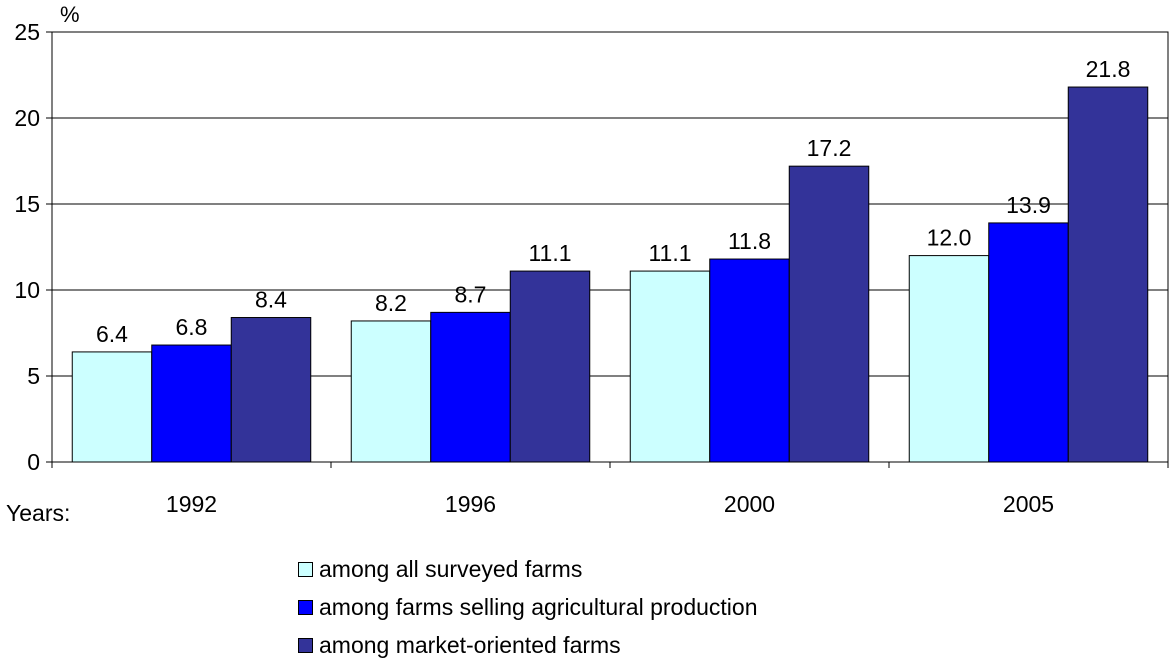  What do you see at coordinates (38, 513) in the screenshot?
I see `x-axis-label: Years:` at bounding box center [38, 513].